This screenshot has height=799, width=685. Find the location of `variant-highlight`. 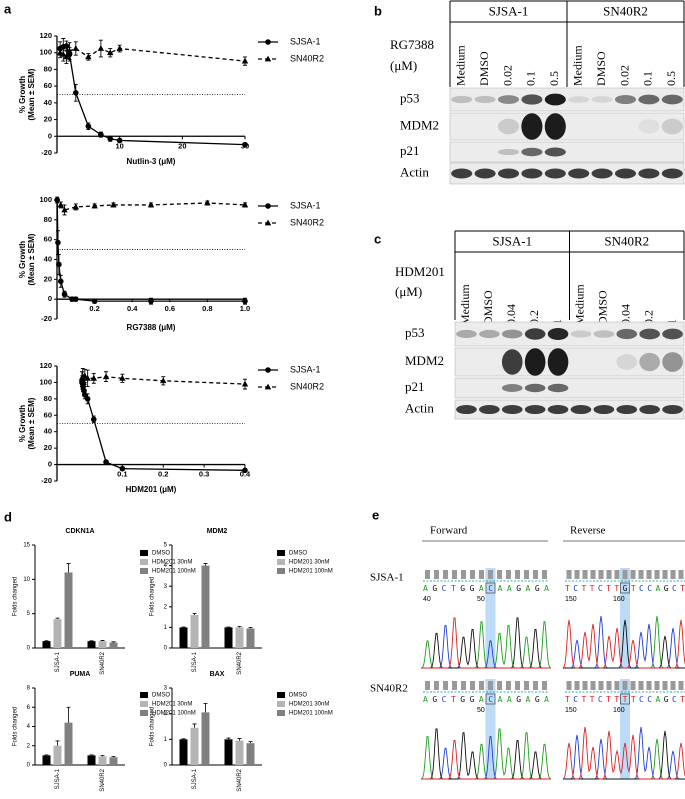

variant-highlight is located at coordinates (625, 618).